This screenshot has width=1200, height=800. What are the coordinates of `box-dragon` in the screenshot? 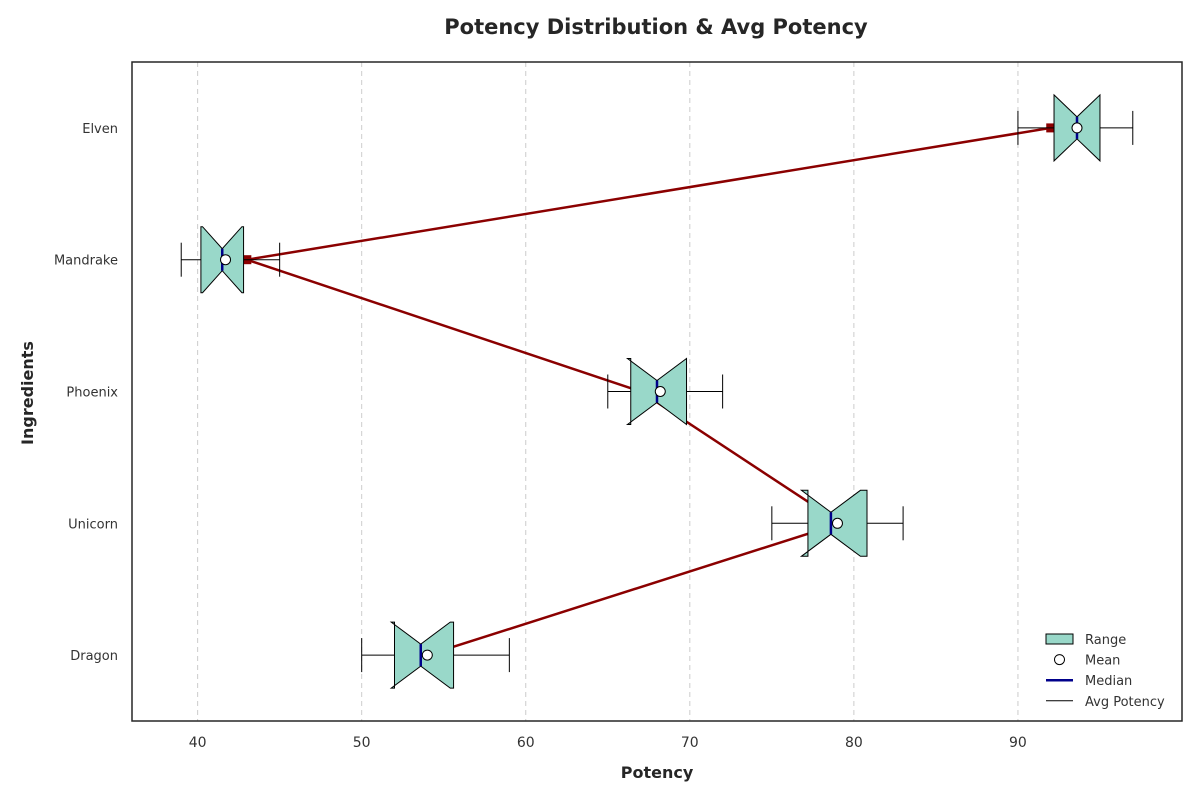 It's located at (435, 655).